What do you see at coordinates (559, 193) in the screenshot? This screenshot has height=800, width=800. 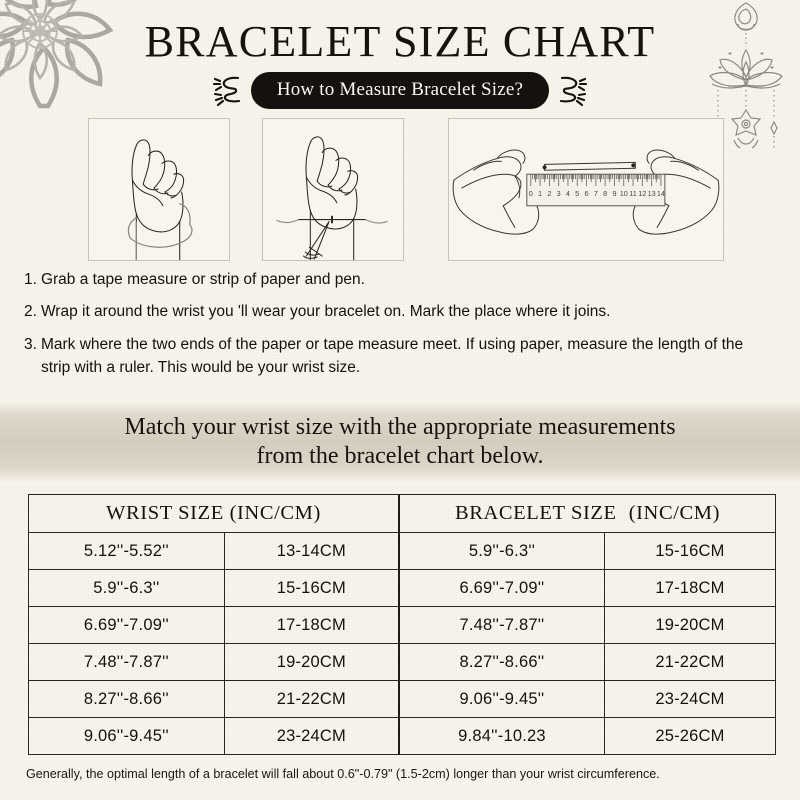 I see `ruler-tick-label: 3` at bounding box center [559, 193].